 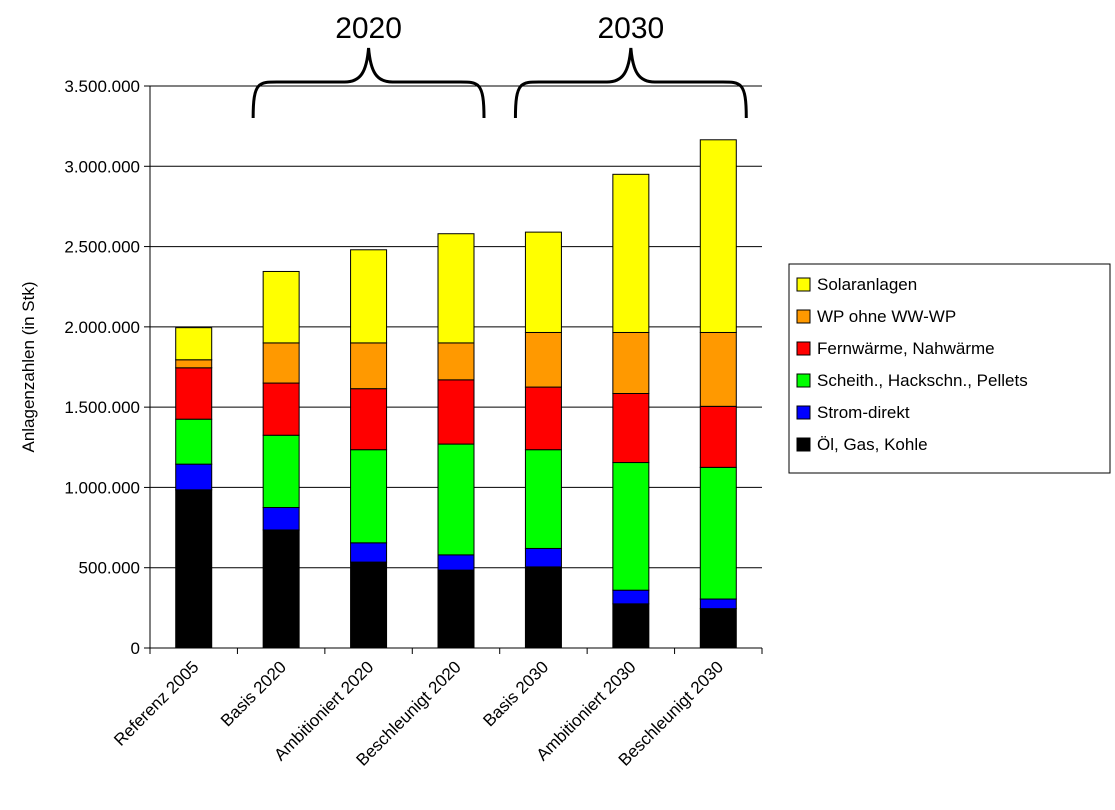 What do you see at coordinates (102, 407) in the screenshot?
I see `y-tick-label: 1.500.000` at bounding box center [102, 407].